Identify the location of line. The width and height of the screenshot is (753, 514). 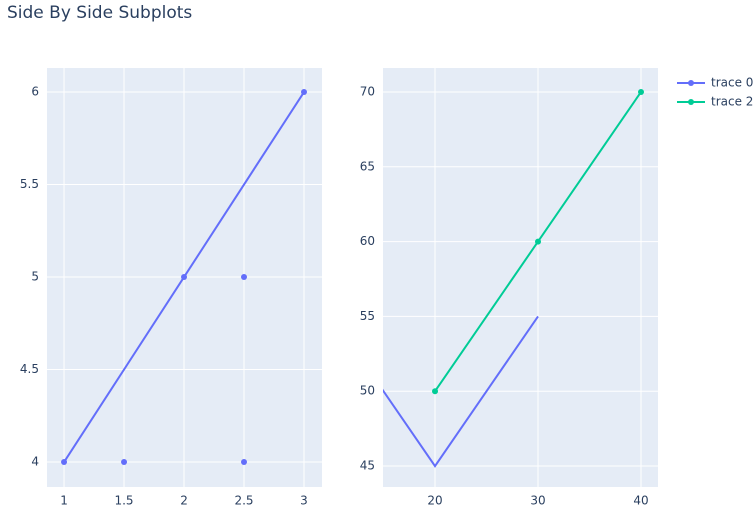
(461, 391).